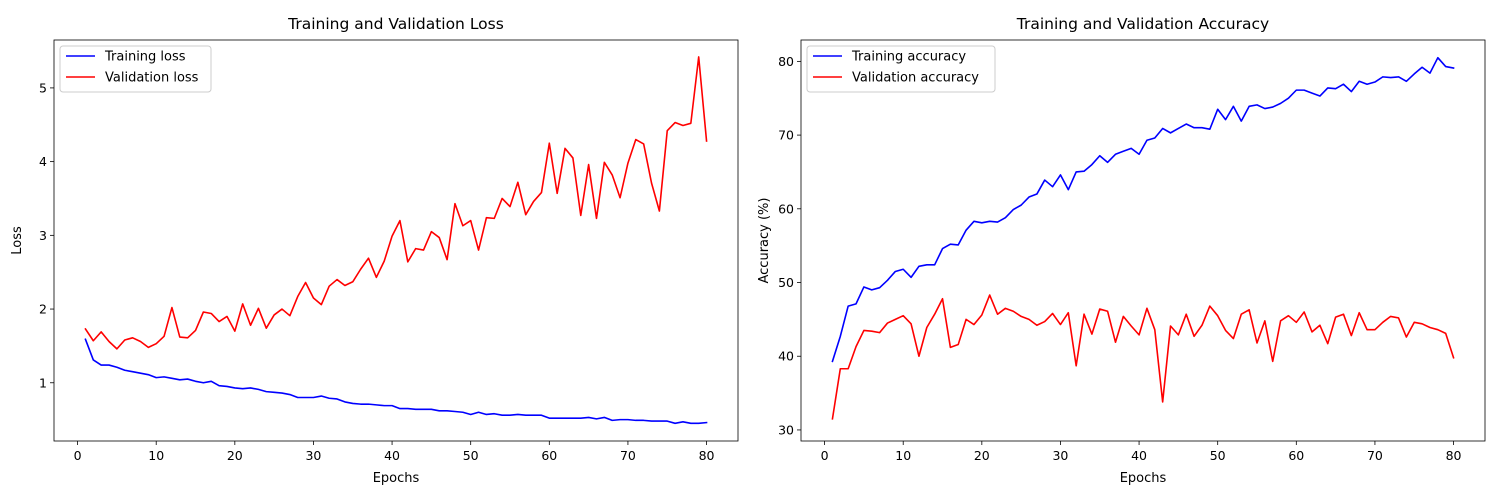  I want to click on legend-label-2: Validation accuracy, so click(915, 78).